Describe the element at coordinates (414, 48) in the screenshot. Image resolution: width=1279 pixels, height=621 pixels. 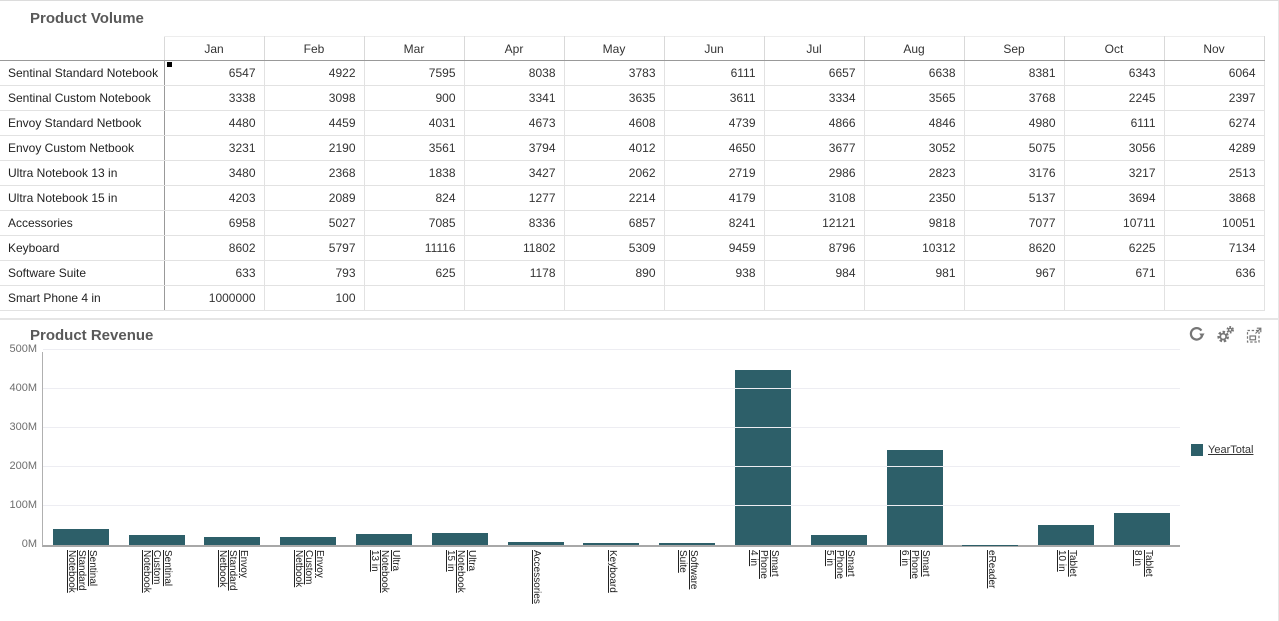
I see `column-header-mar: Mar` at that location.